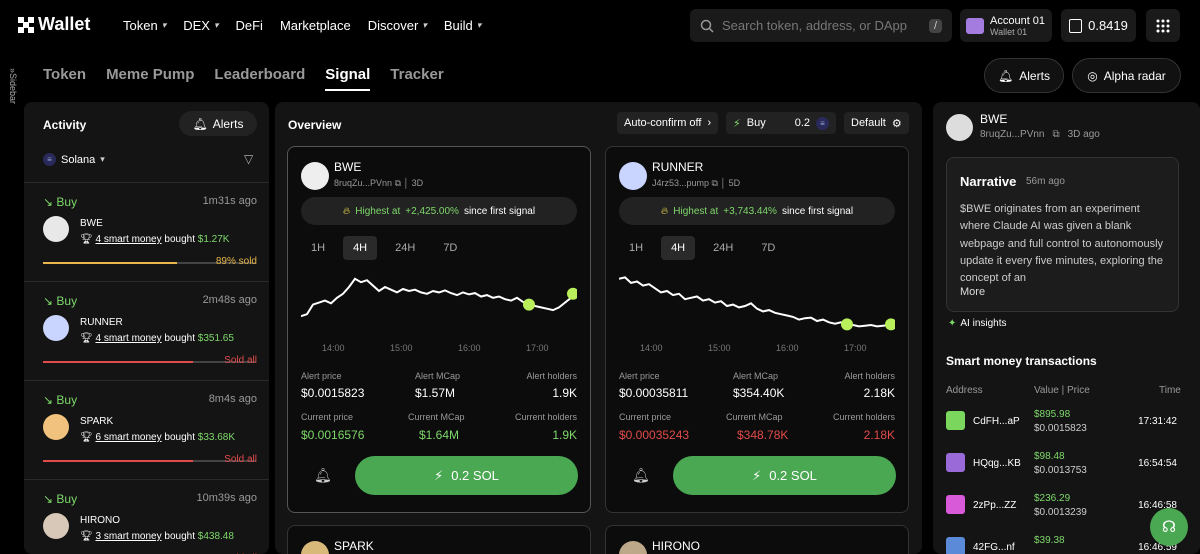 This screenshot has width=1200, height=554. I want to click on wallet-icon, so click(1076, 25).